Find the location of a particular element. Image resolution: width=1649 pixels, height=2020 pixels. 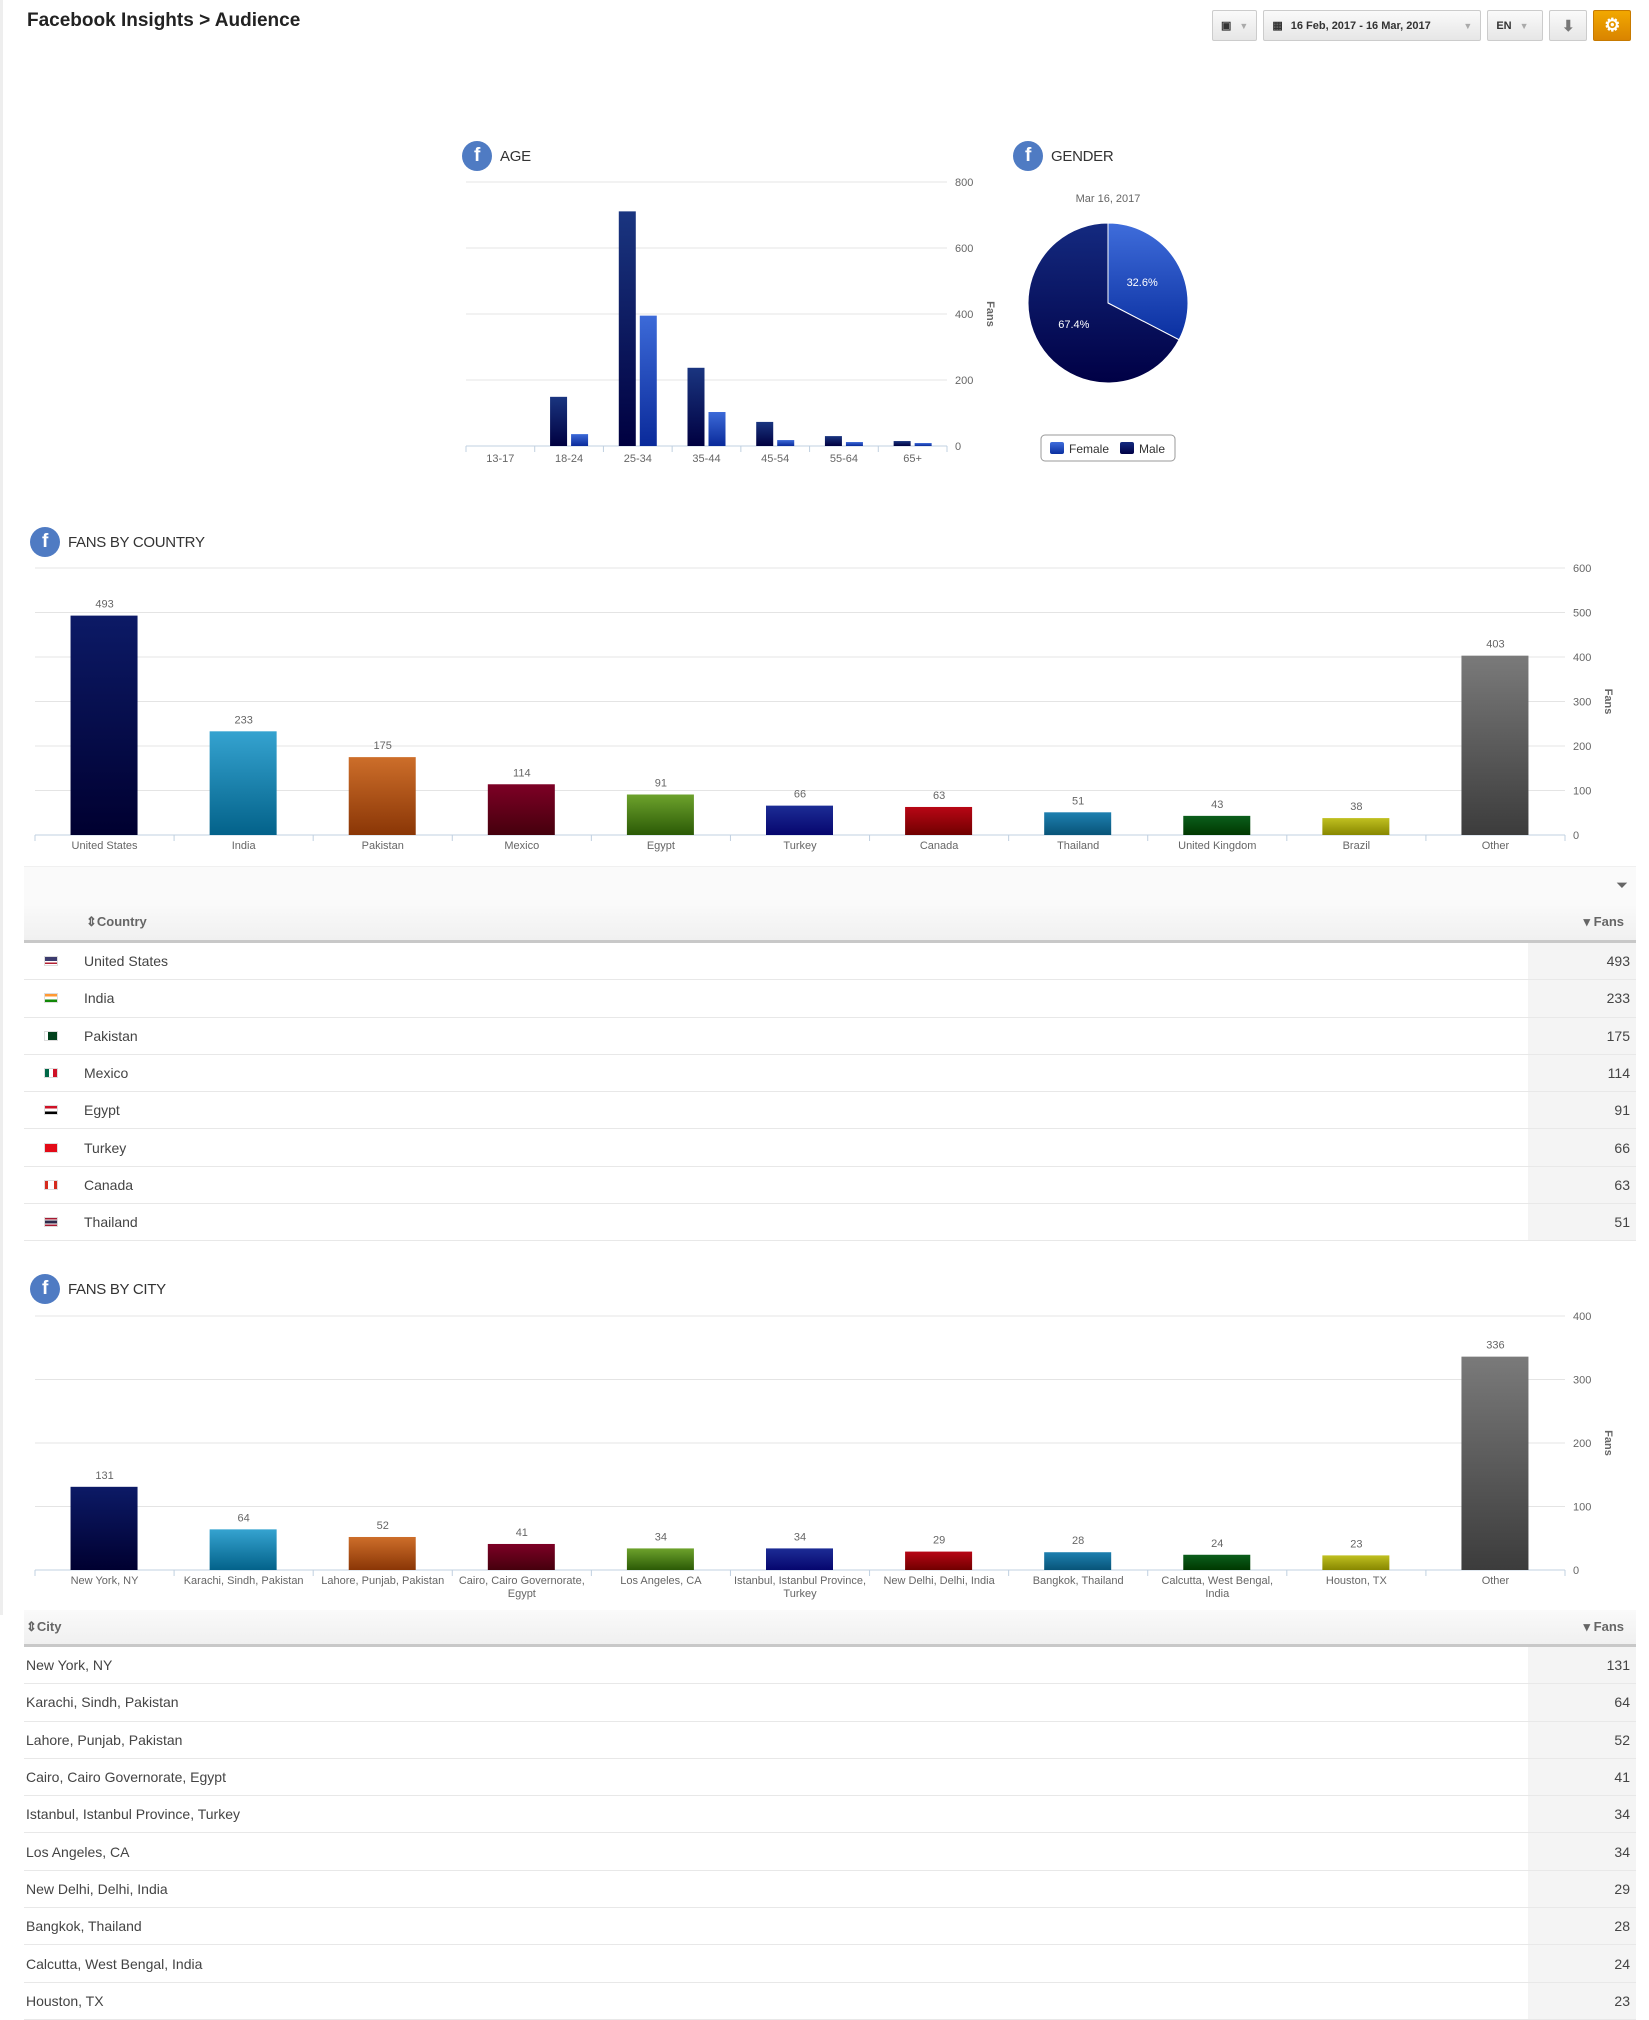

bar-pakistan is located at coordinates (382, 796).